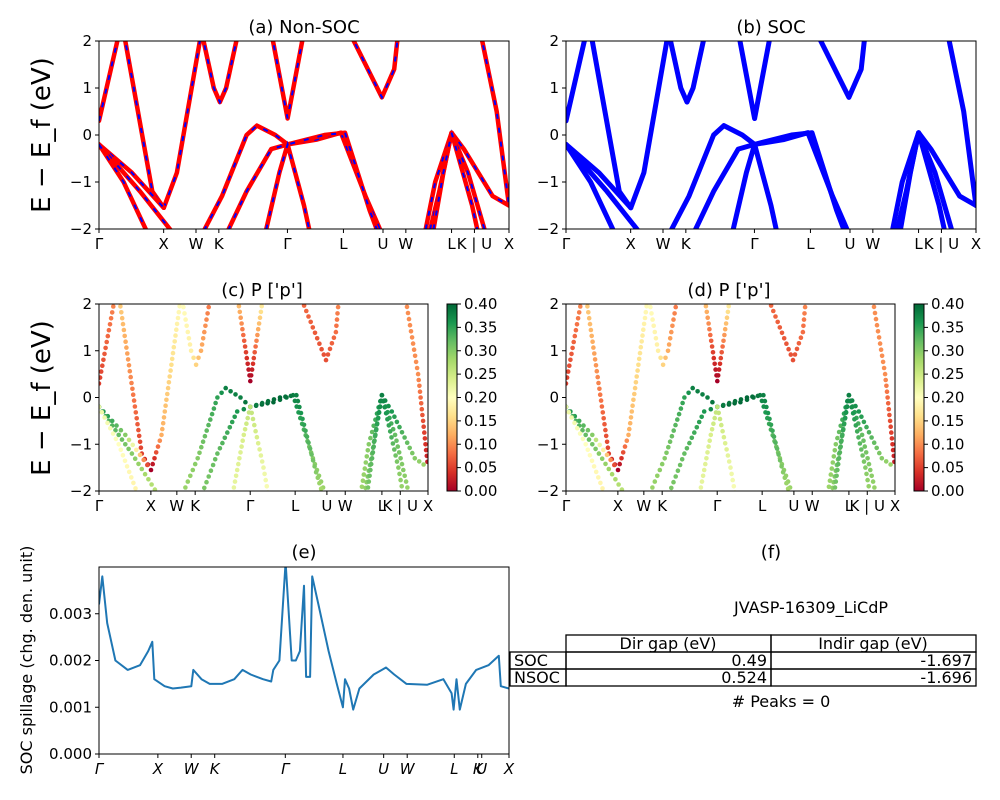 The image size is (1000, 800). I want to click on x-tick-label: U, so click(481, 769).